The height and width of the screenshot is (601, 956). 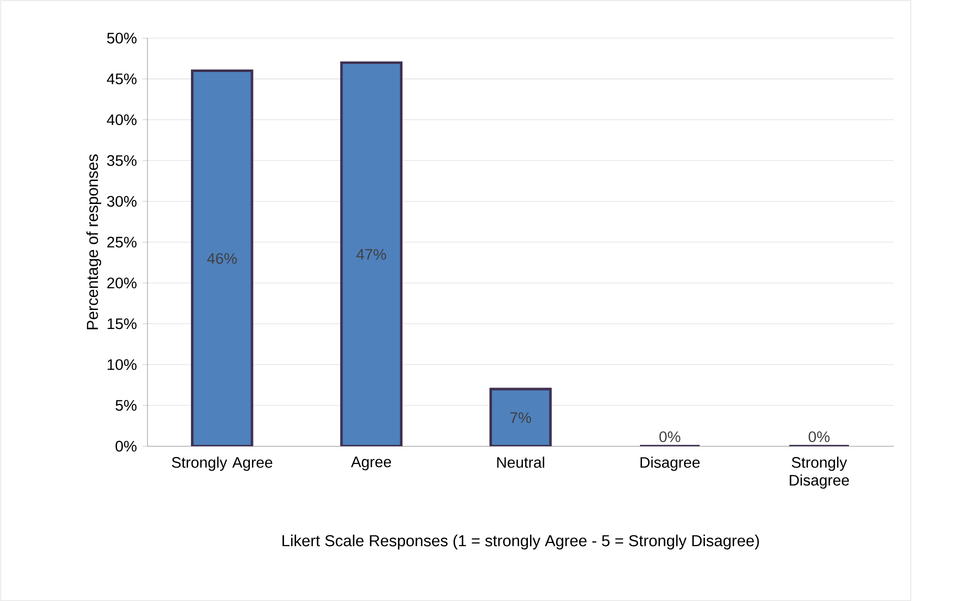 What do you see at coordinates (371, 463) in the screenshot?
I see `x-tick-label: Agree` at bounding box center [371, 463].